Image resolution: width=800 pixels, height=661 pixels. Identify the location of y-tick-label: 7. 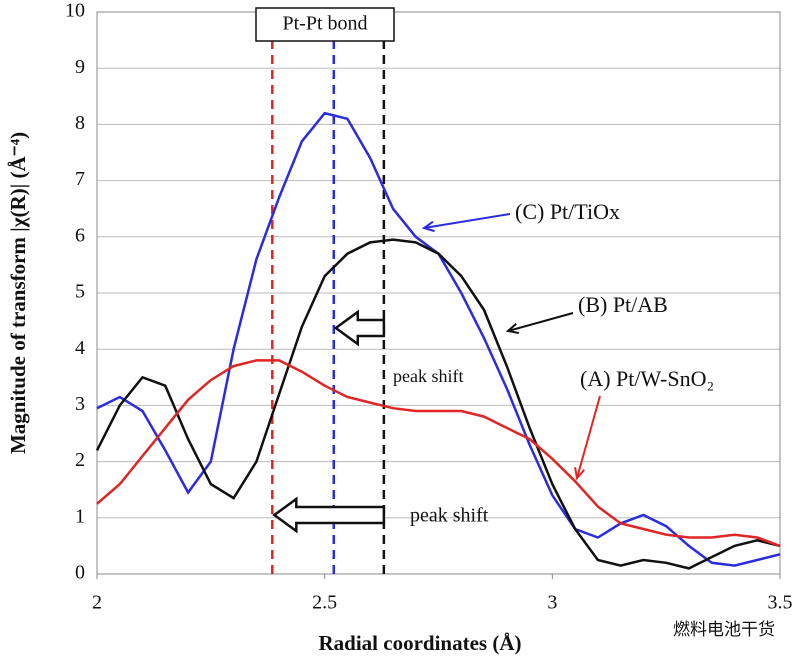
(80, 179).